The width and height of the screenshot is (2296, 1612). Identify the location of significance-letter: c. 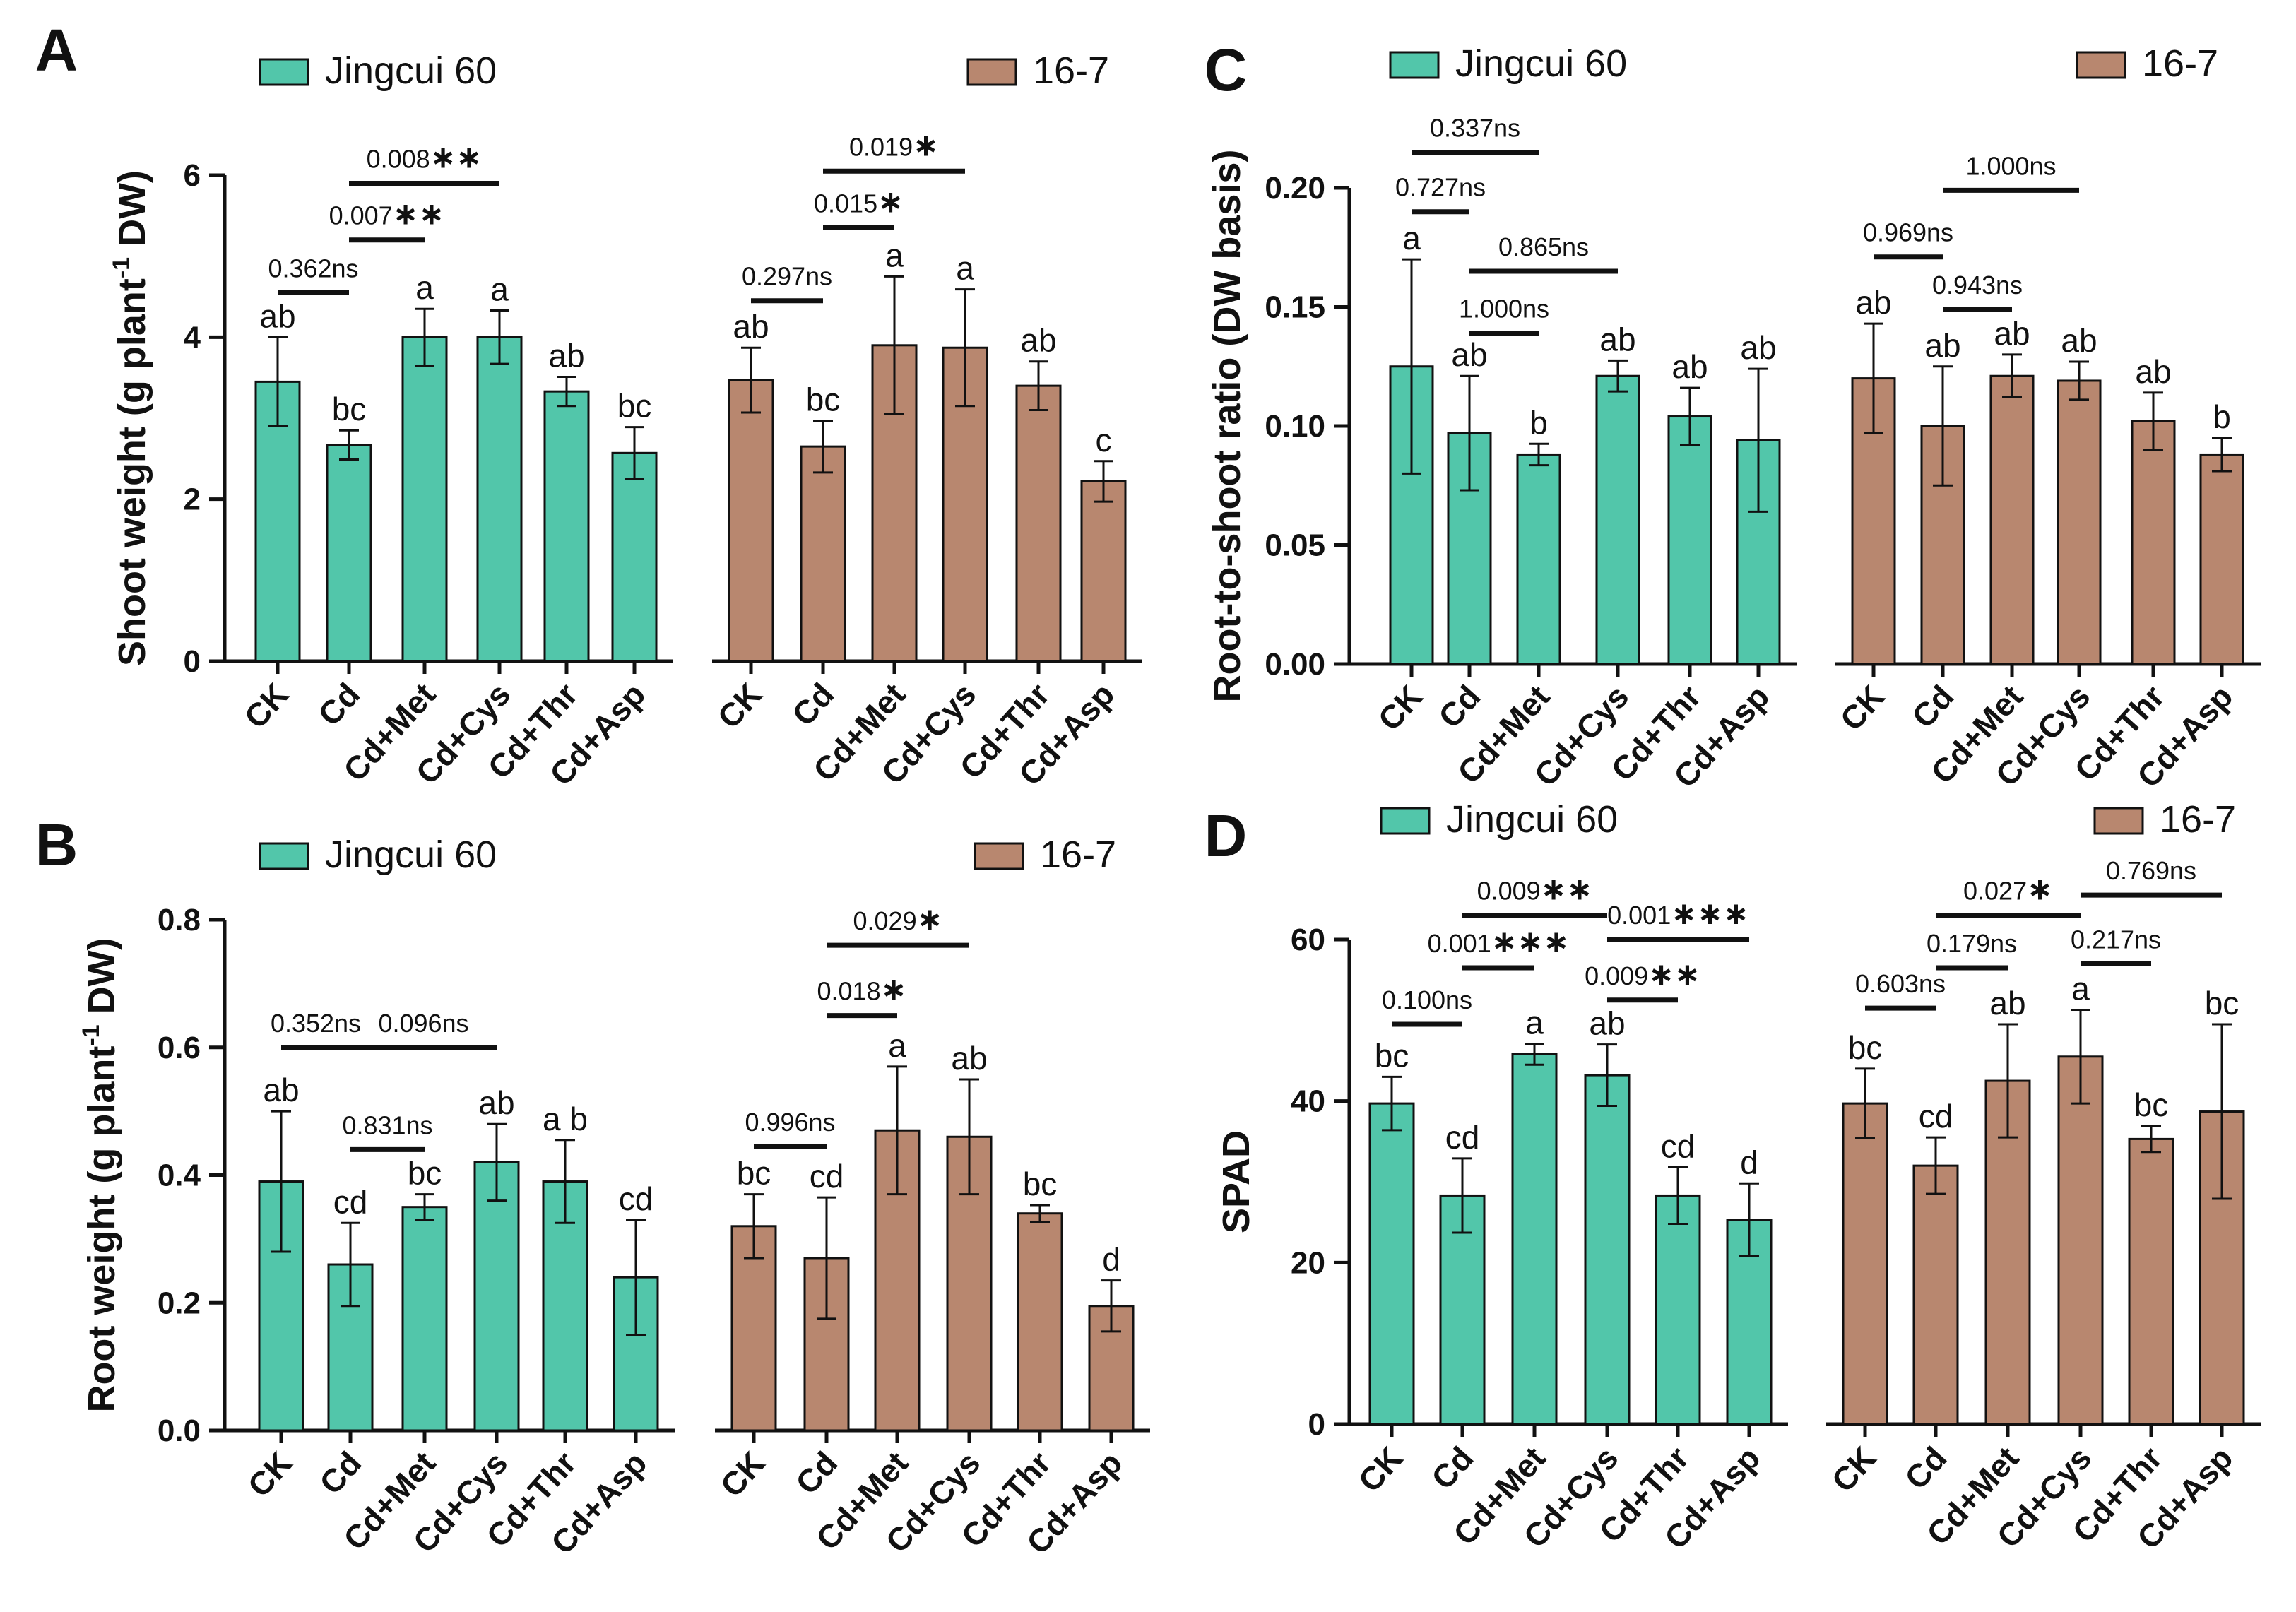
(1104, 440).